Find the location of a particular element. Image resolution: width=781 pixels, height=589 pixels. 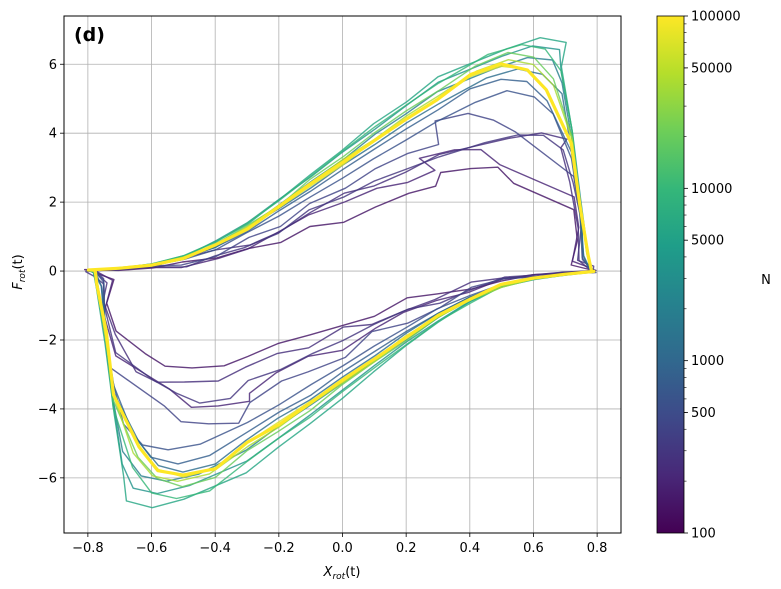

colorbar-tick-label: 10000 is located at coordinates (711, 189).